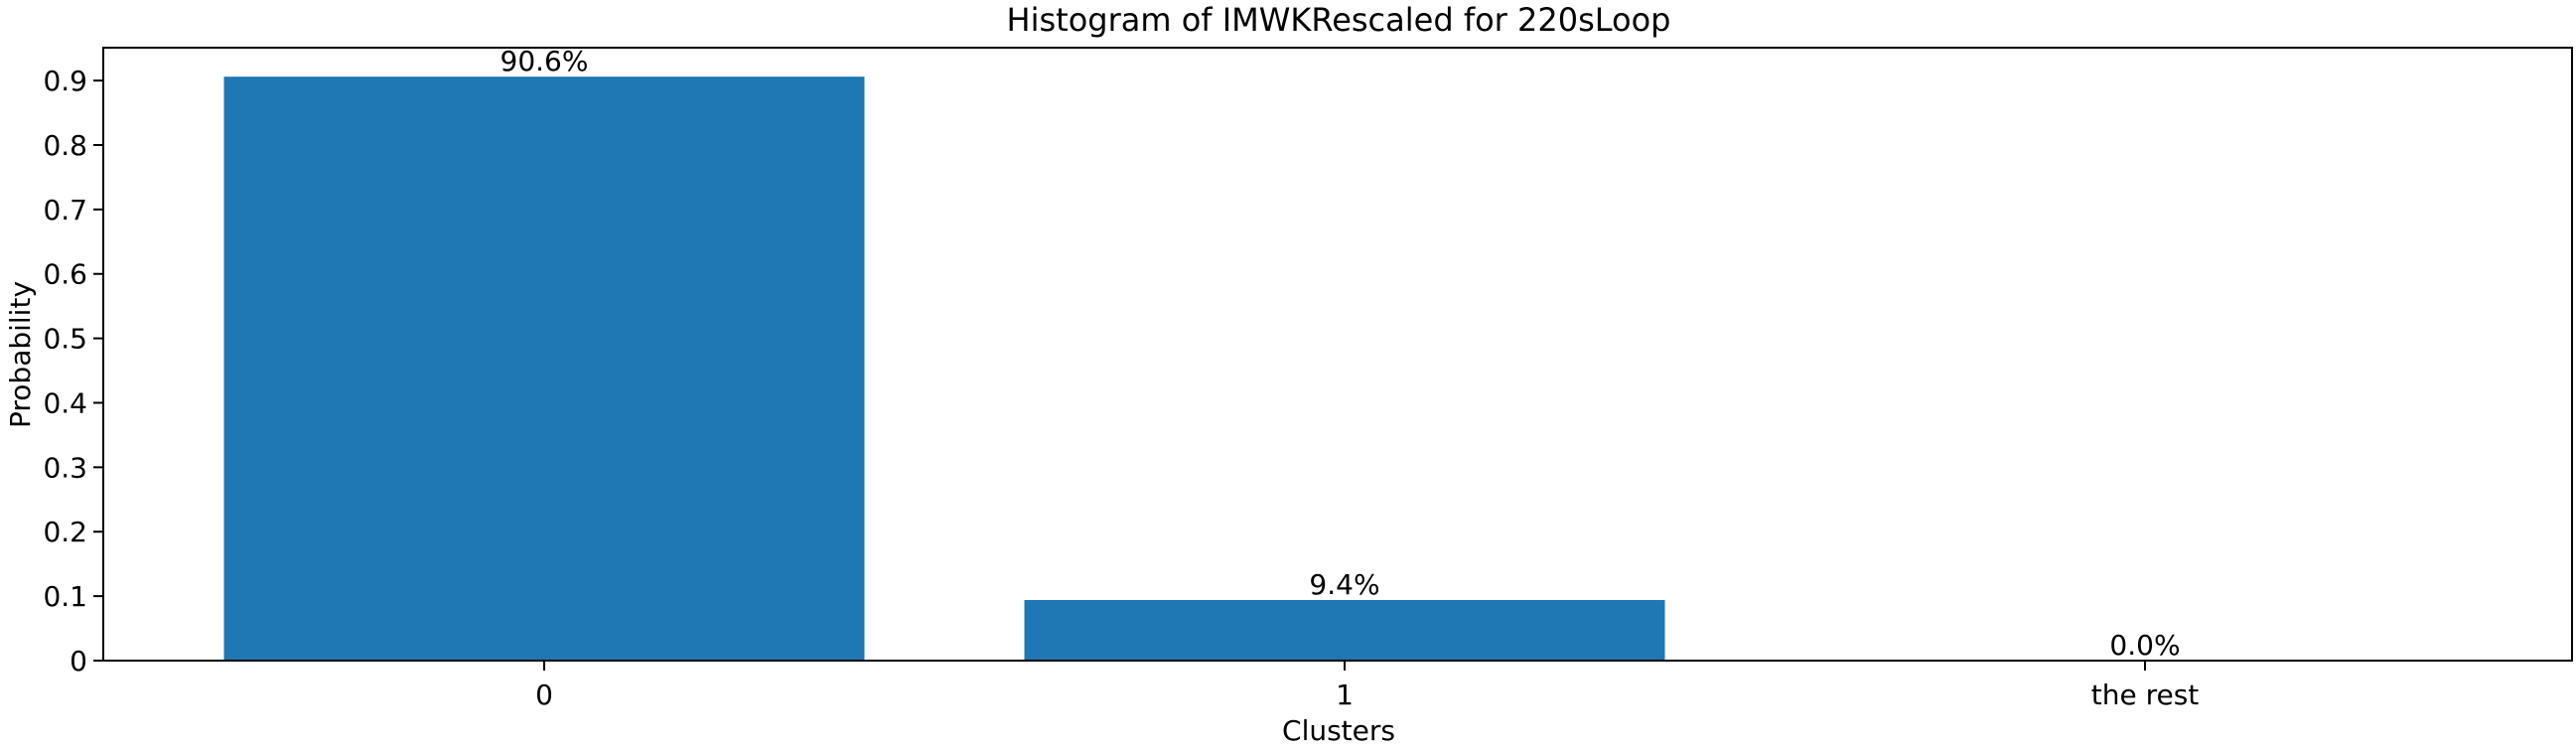 This screenshot has width=2576, height=752. Describe the element at coordinates (65, 339) in the screenshot. I see `y-tick-label: 0.5` at that location.